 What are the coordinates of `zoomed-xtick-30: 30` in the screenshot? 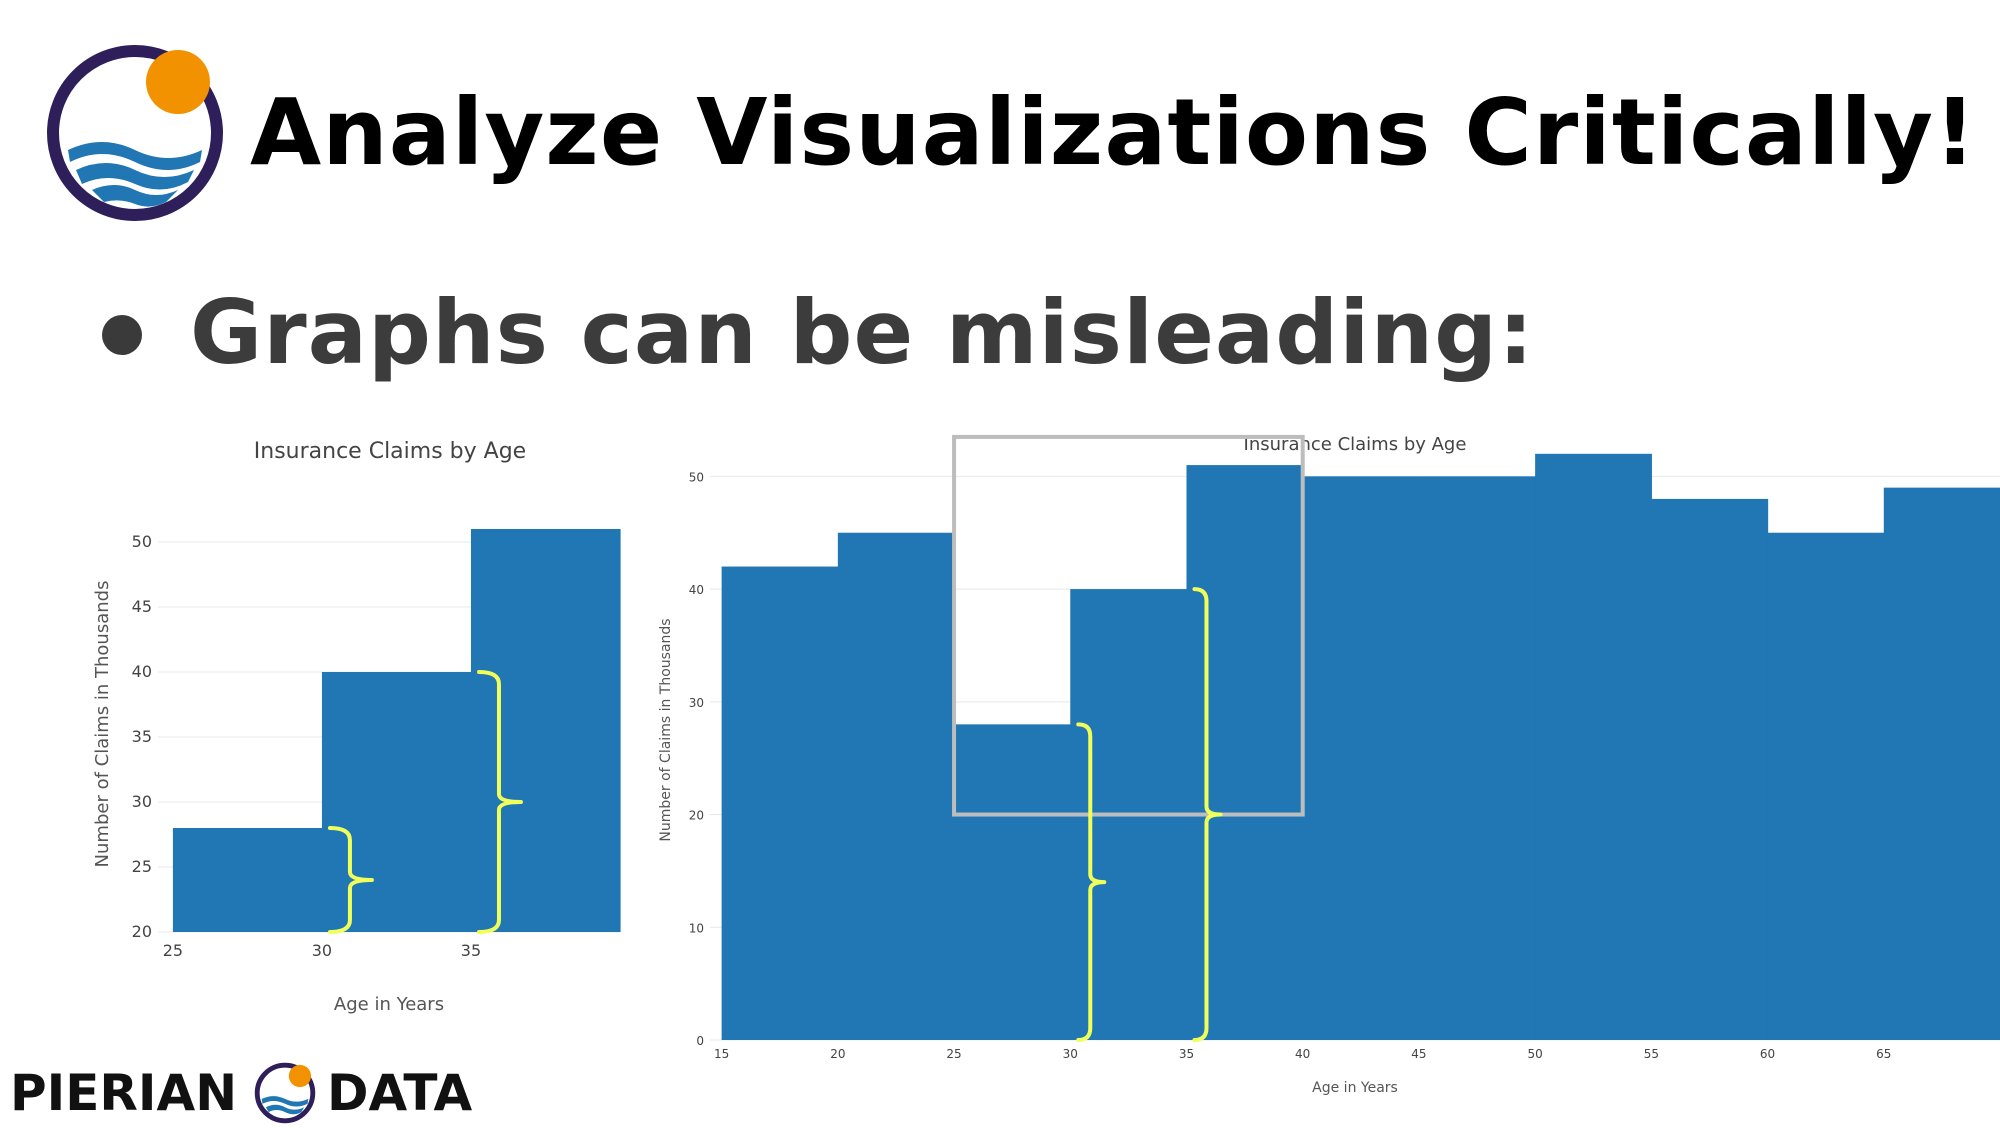 It's located at (322, 950).